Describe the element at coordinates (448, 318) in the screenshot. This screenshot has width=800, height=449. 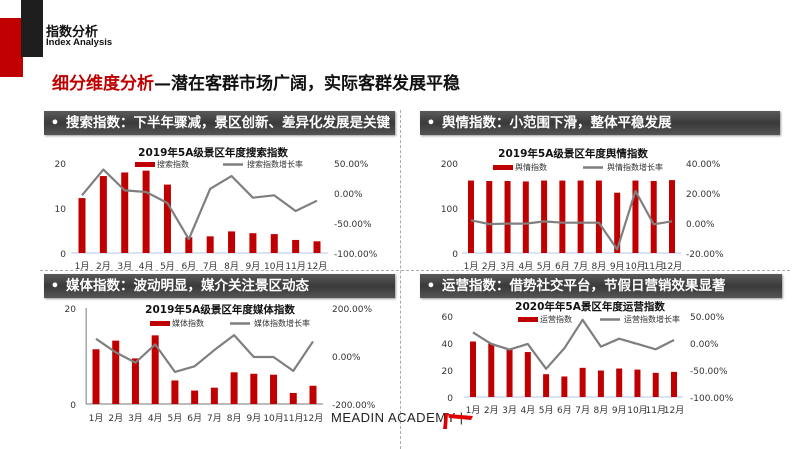
I see `left-tick-label: 60` at that location.